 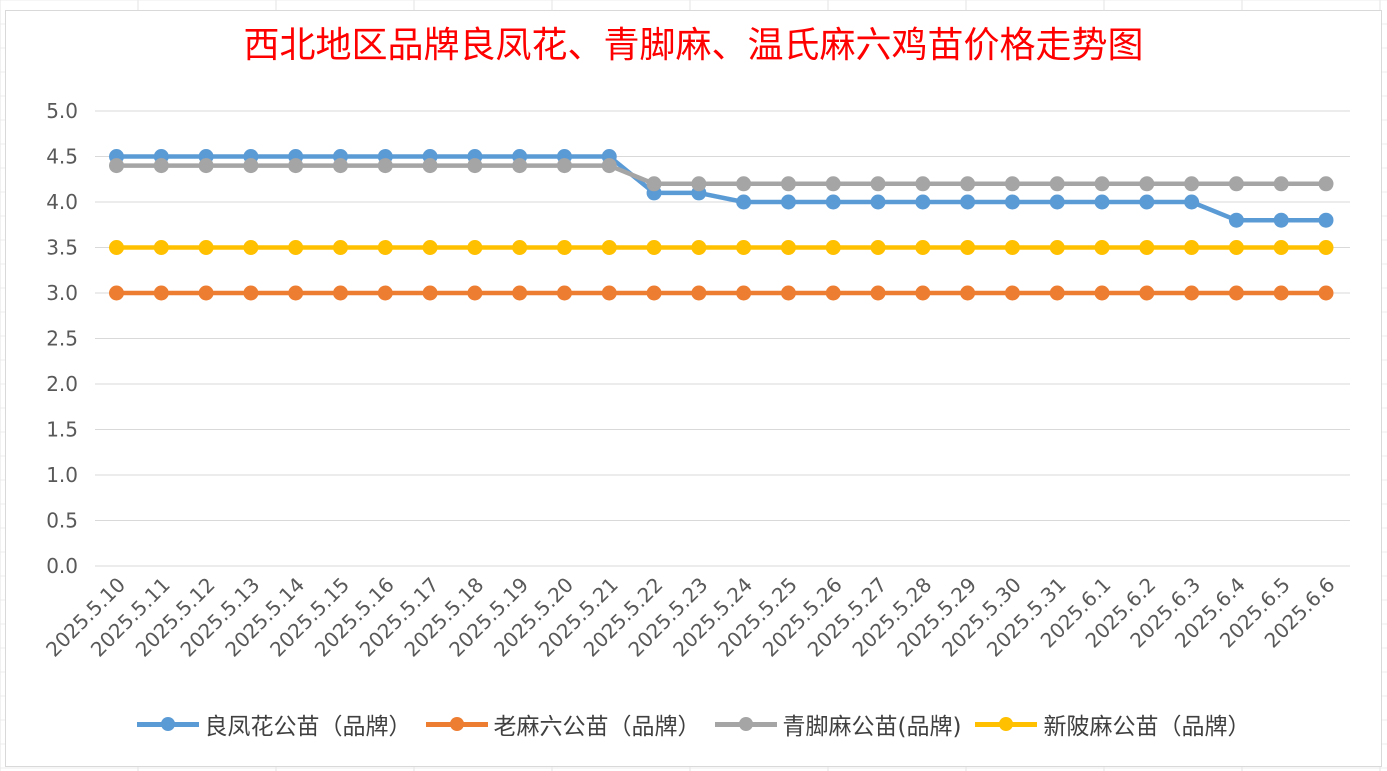 I want to click on y-tick-label: 3.5, so click(x=62, y=248).